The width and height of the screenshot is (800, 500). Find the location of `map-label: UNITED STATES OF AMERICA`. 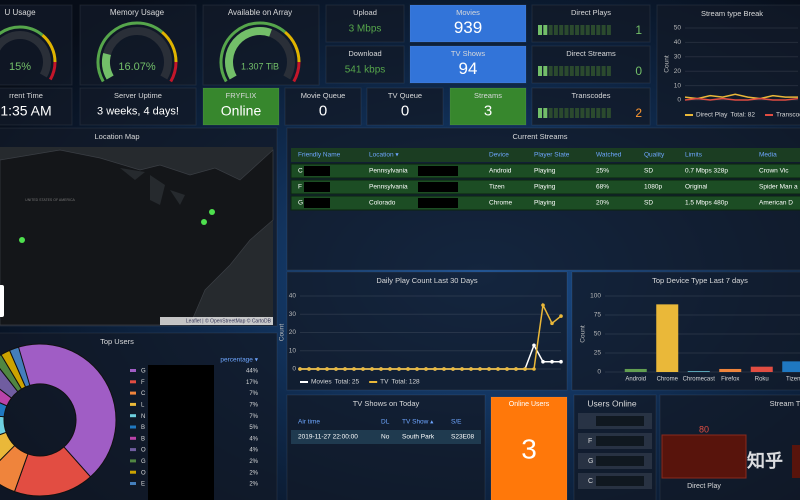

map-label: UNITED STATES OF AMERICA is located at coordinates (50, 200).